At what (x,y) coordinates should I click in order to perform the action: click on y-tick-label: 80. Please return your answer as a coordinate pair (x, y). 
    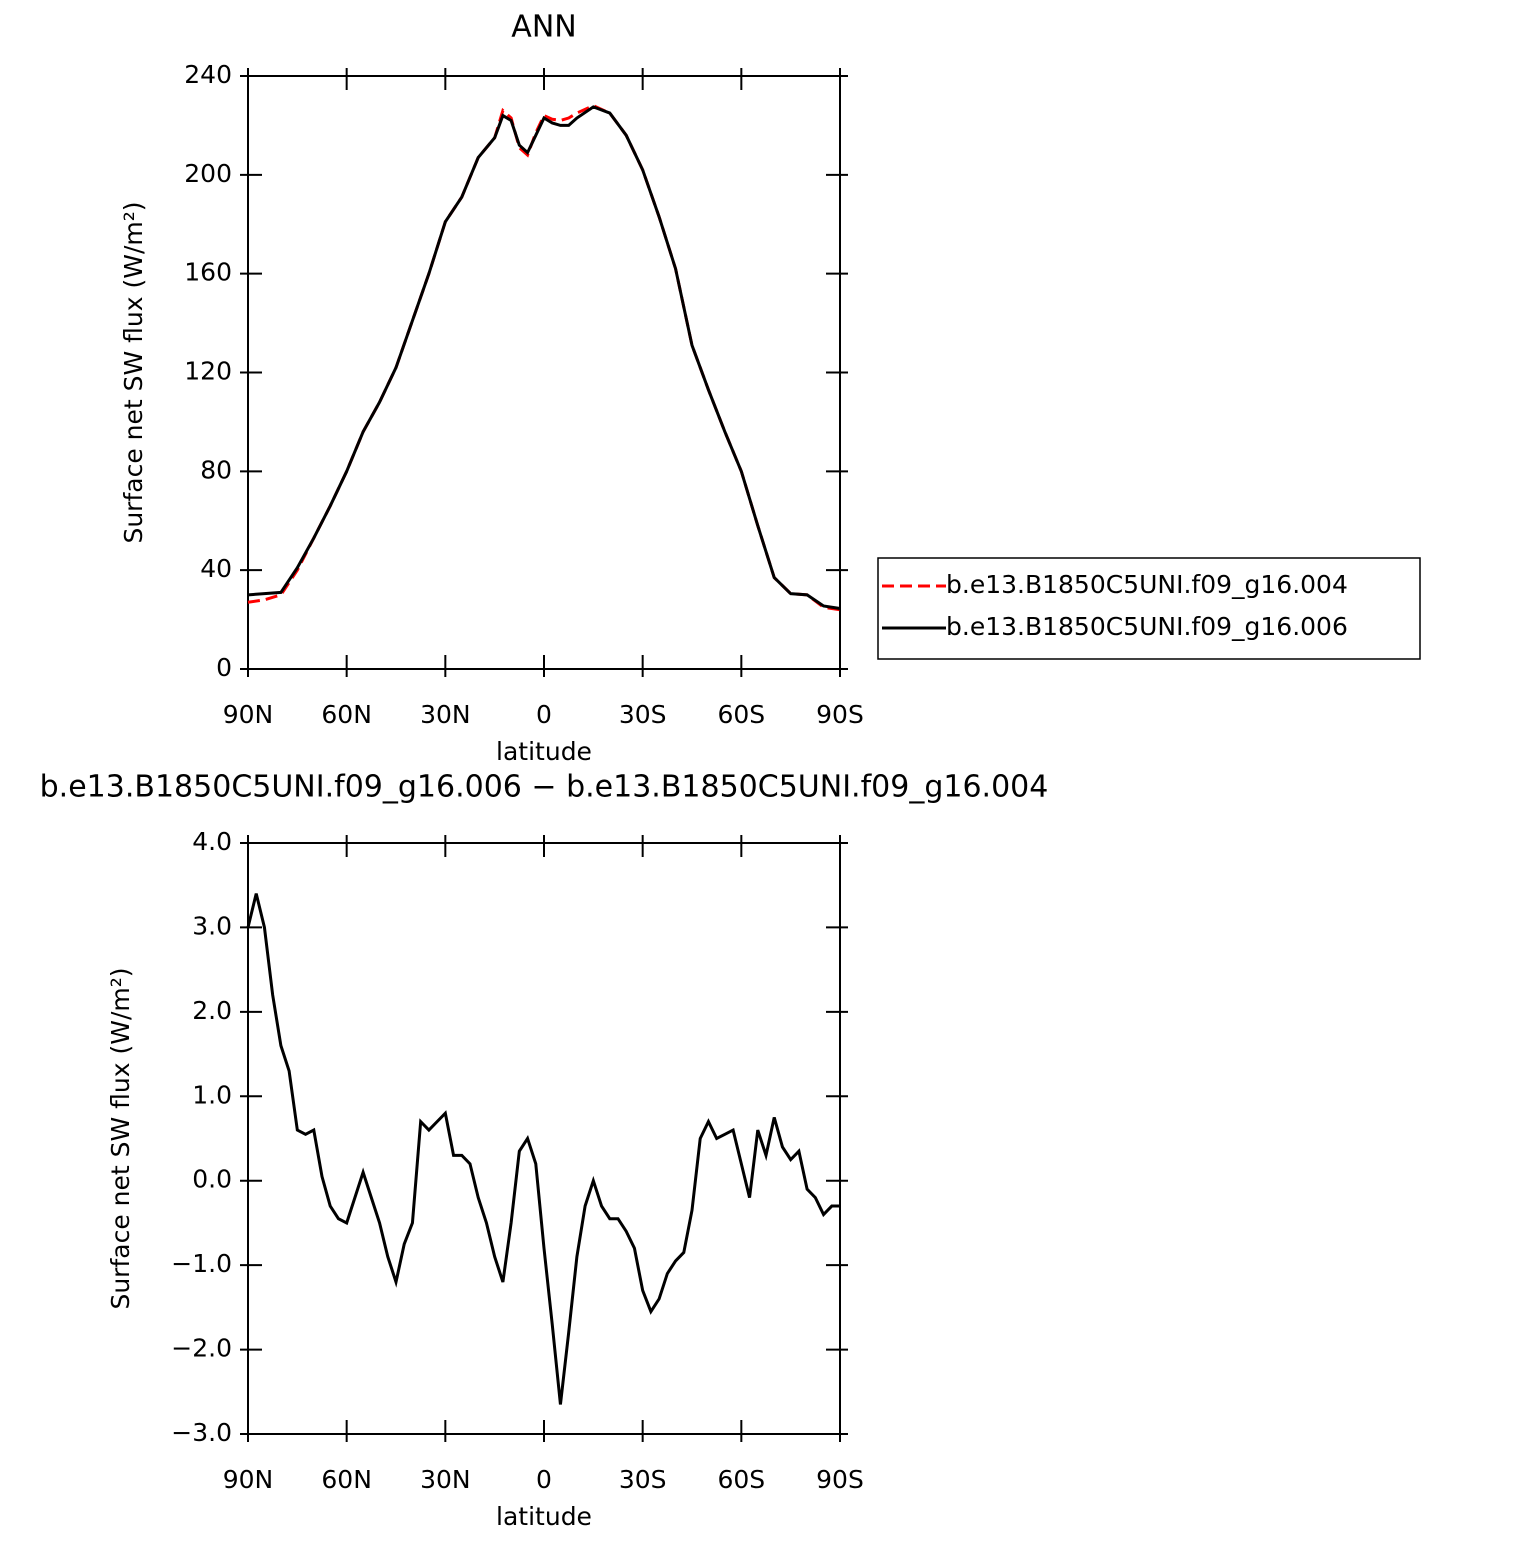
    Looking at the image, I should click on (216, 469).